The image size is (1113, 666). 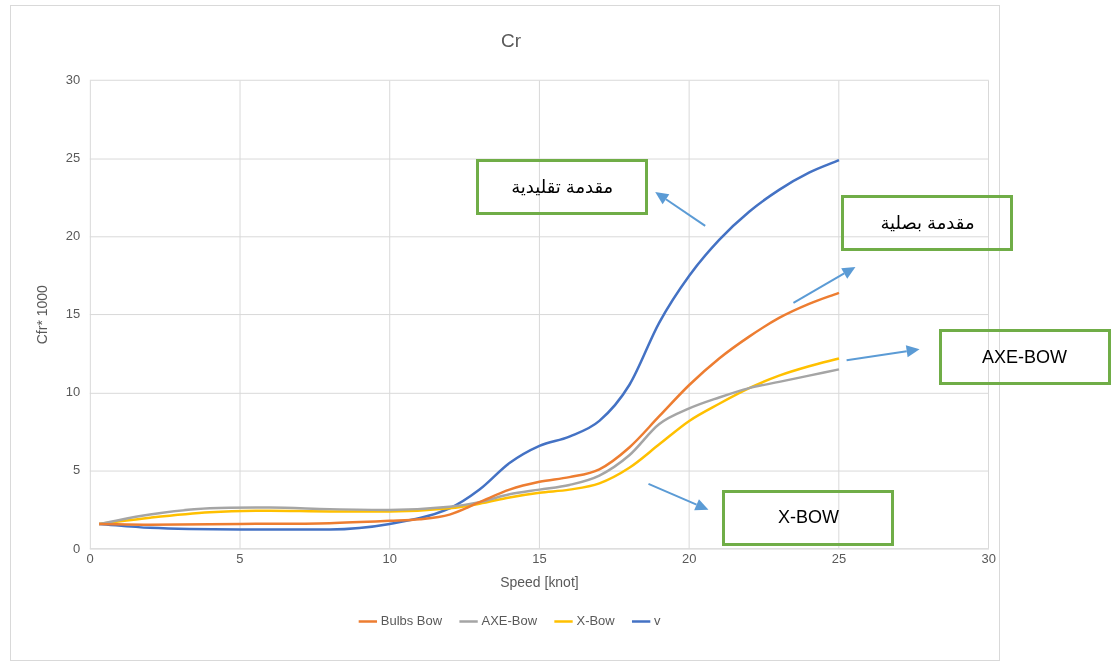 What do you see at coordinates (76, 470) in the screenshot?
I see `y-tick-label: 5` at bounding box center [76, 470].